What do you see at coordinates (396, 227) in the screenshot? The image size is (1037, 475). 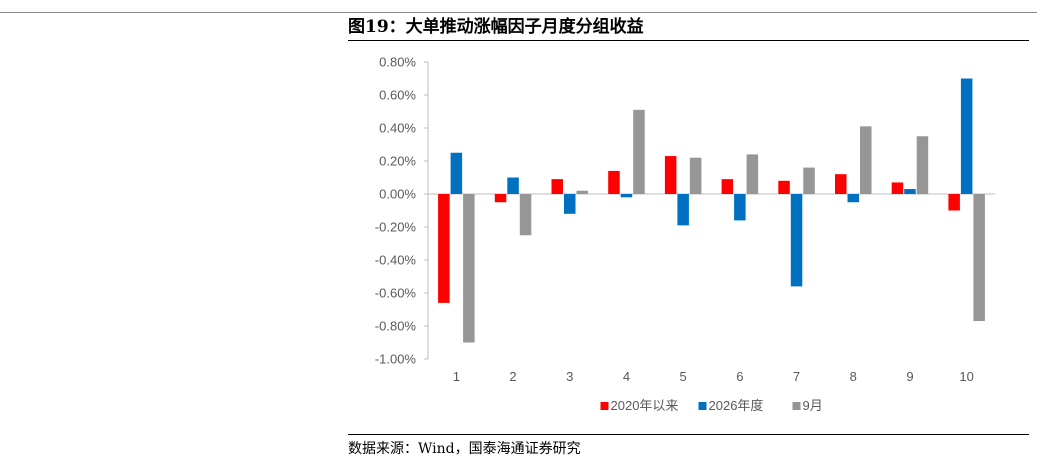 I see `y-tick-label: -0.20%` at bounding box center [396, 227].